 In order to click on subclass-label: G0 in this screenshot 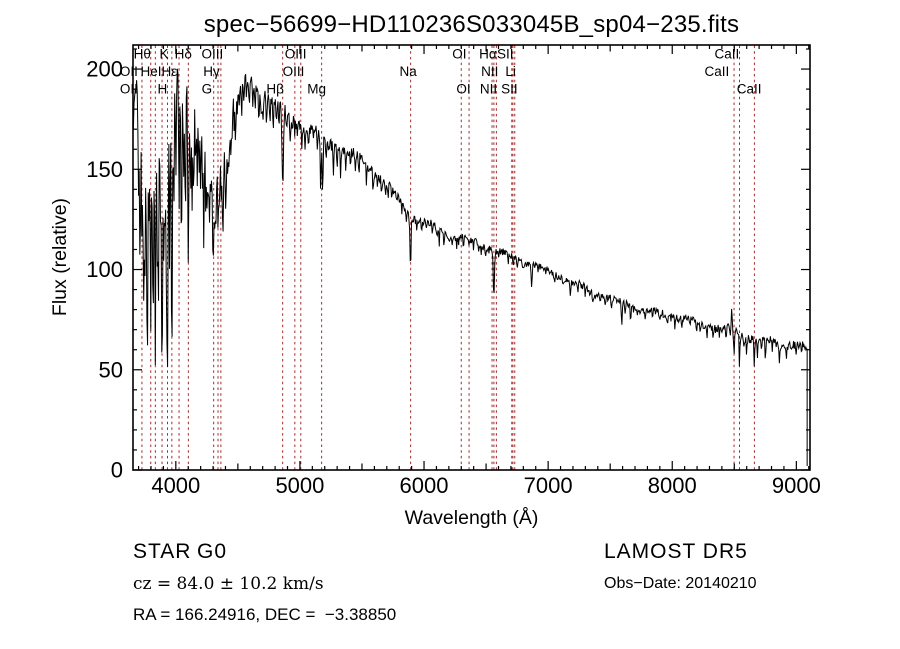, I will do `click(212, 551)`.